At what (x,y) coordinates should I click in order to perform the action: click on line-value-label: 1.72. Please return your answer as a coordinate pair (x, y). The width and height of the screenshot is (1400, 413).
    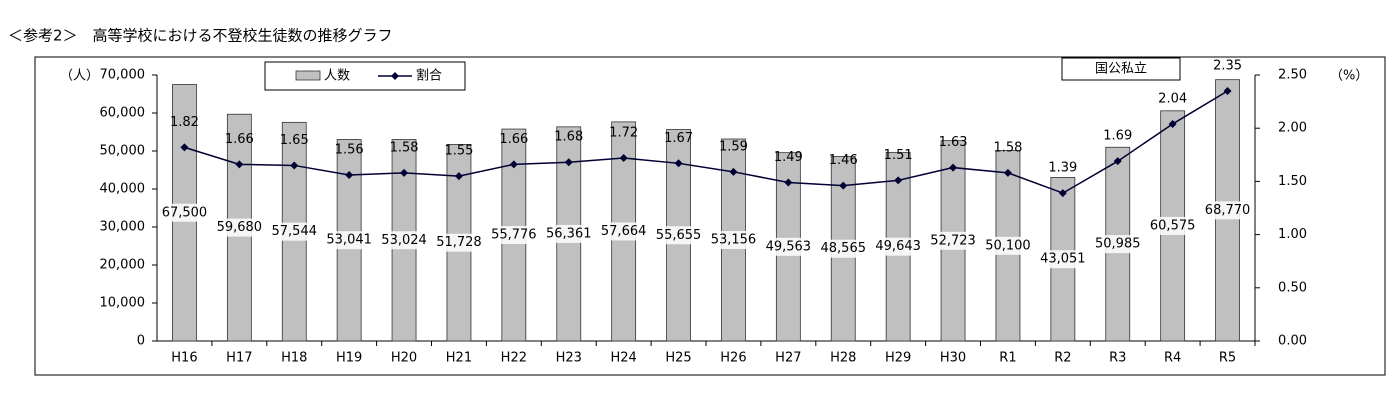
    Looking at the image, I should click on (623, 132).